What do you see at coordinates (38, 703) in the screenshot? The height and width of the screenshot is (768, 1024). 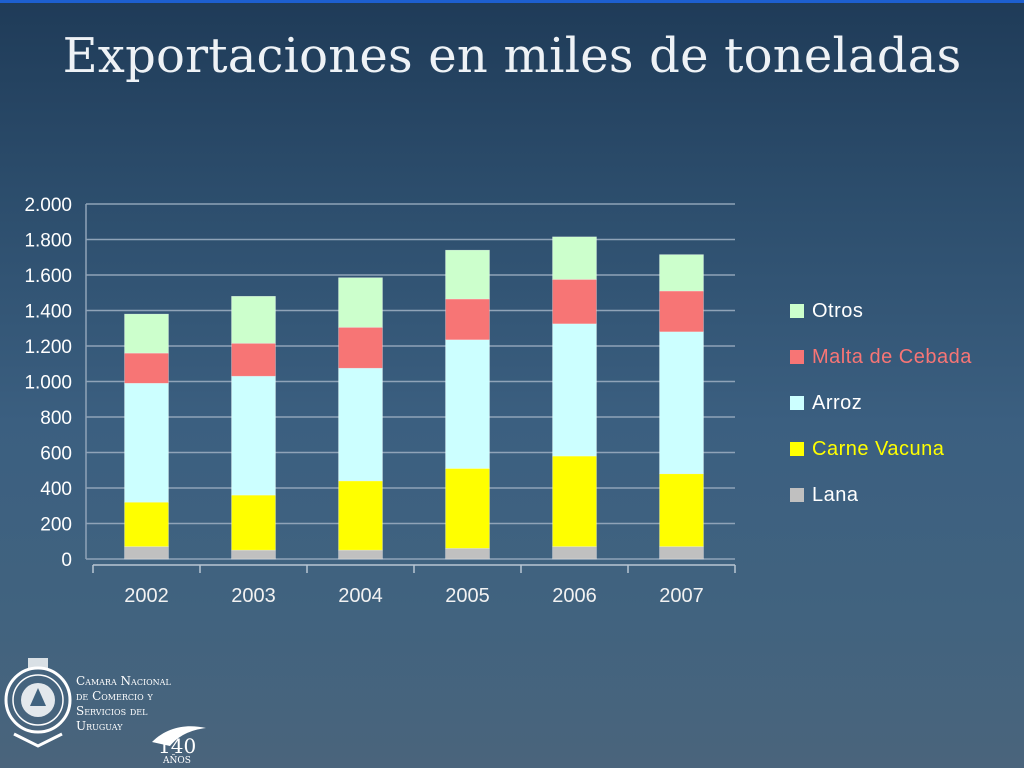 I see `chamber-seal-icon` at bounding box center [38, 703].